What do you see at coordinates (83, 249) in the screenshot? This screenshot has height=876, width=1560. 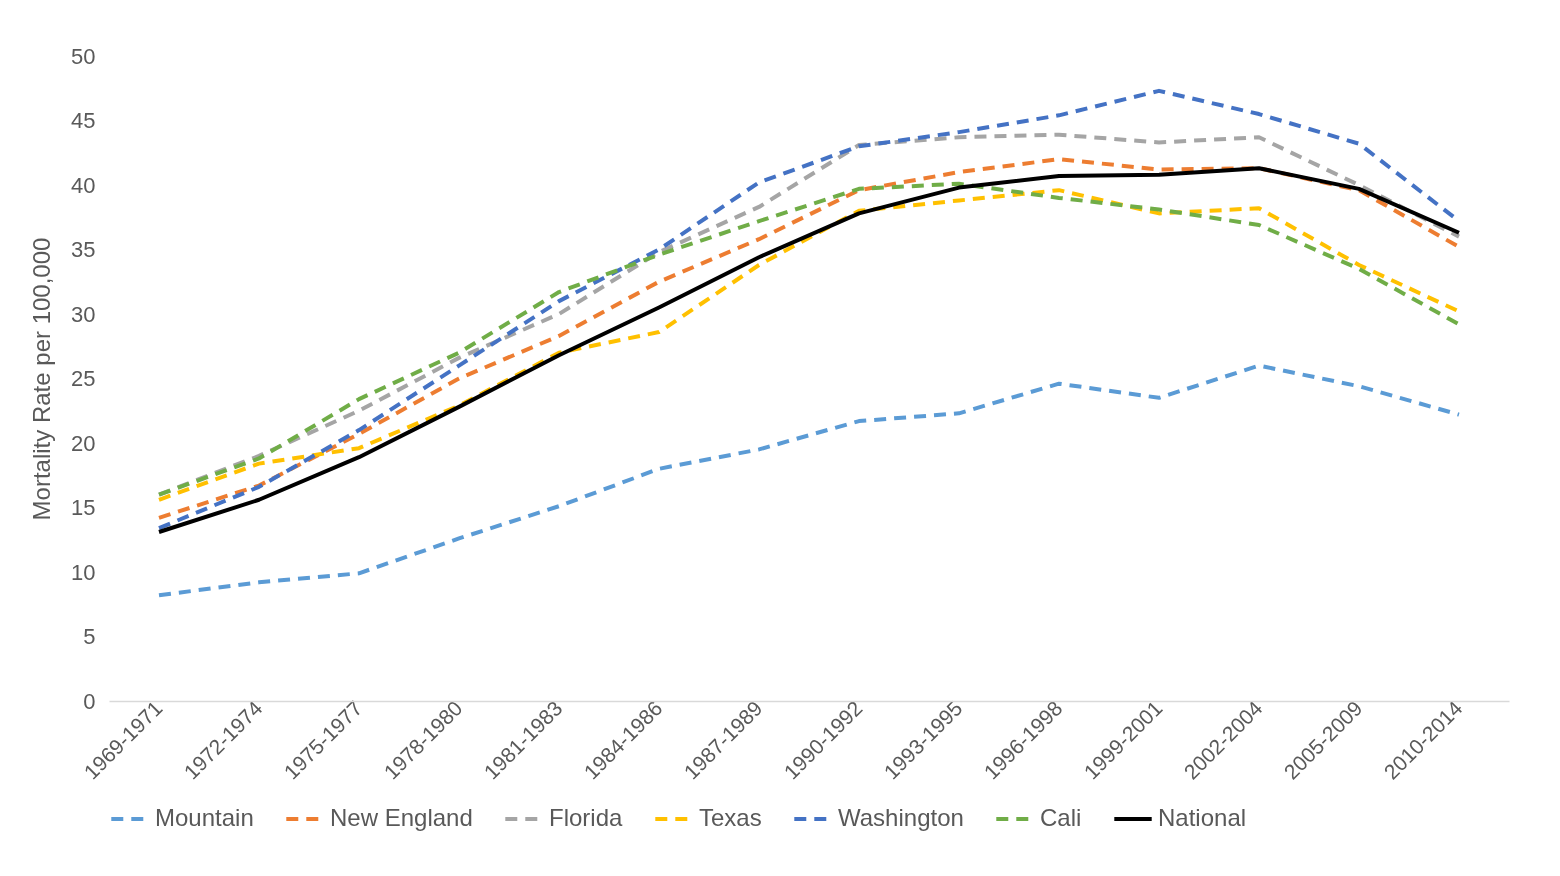 I see `y-tick-label: 35` at bounding box center [83, 249].